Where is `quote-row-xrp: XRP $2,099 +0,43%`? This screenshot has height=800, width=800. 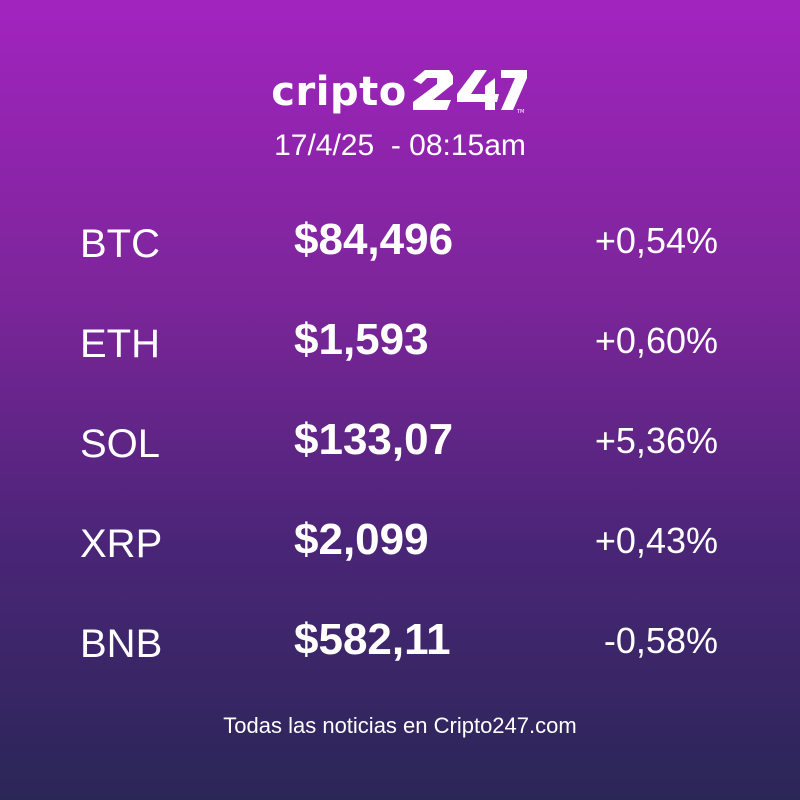
quote-row-xrp: XRP $2,099 +0,43% is located at coordinates (400, 540).